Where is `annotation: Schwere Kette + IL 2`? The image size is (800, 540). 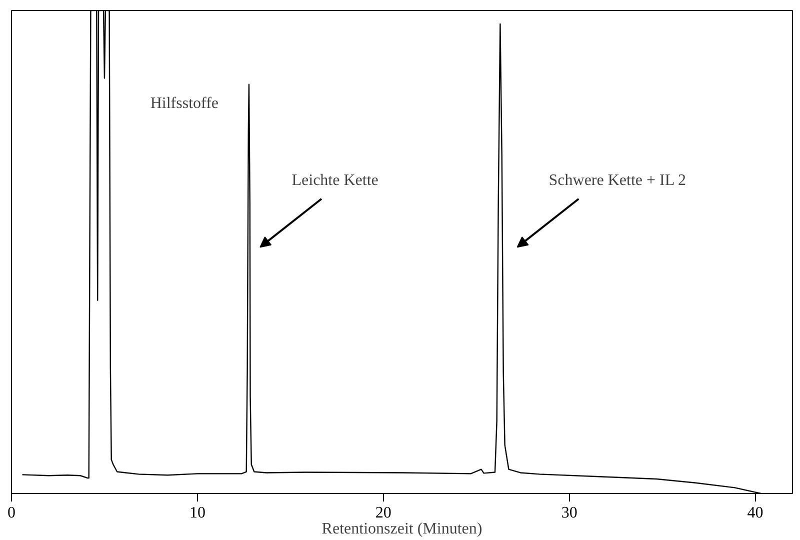 annotation: Schwere Kette + IL 2 is located at coordinates (617, 181).